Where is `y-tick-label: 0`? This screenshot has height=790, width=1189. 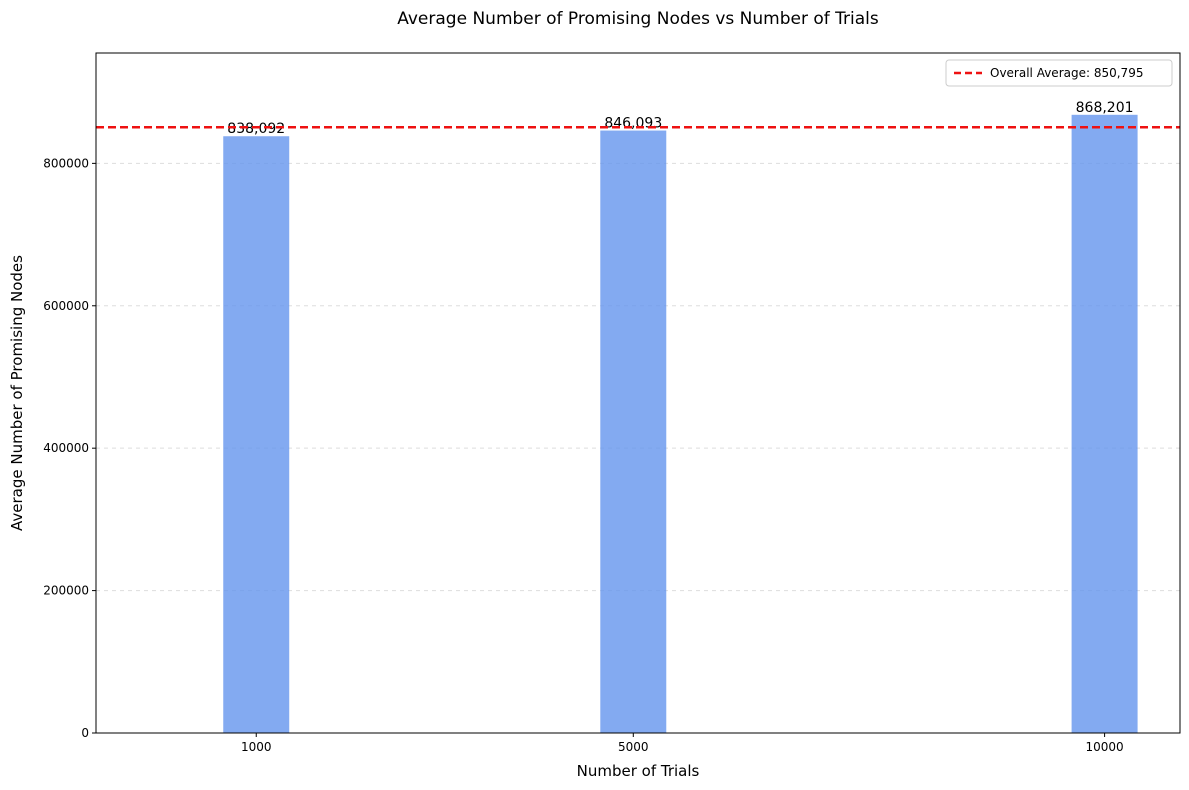 y-tick-label: 0 is located at coordinates (85, 733).